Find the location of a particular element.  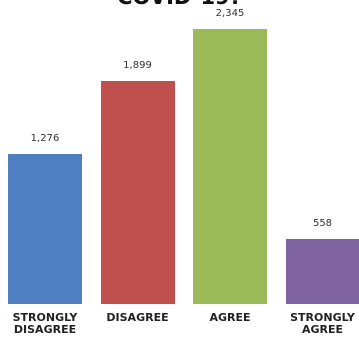

chart-title: COVID-19? is located at coordinates (179, 4).